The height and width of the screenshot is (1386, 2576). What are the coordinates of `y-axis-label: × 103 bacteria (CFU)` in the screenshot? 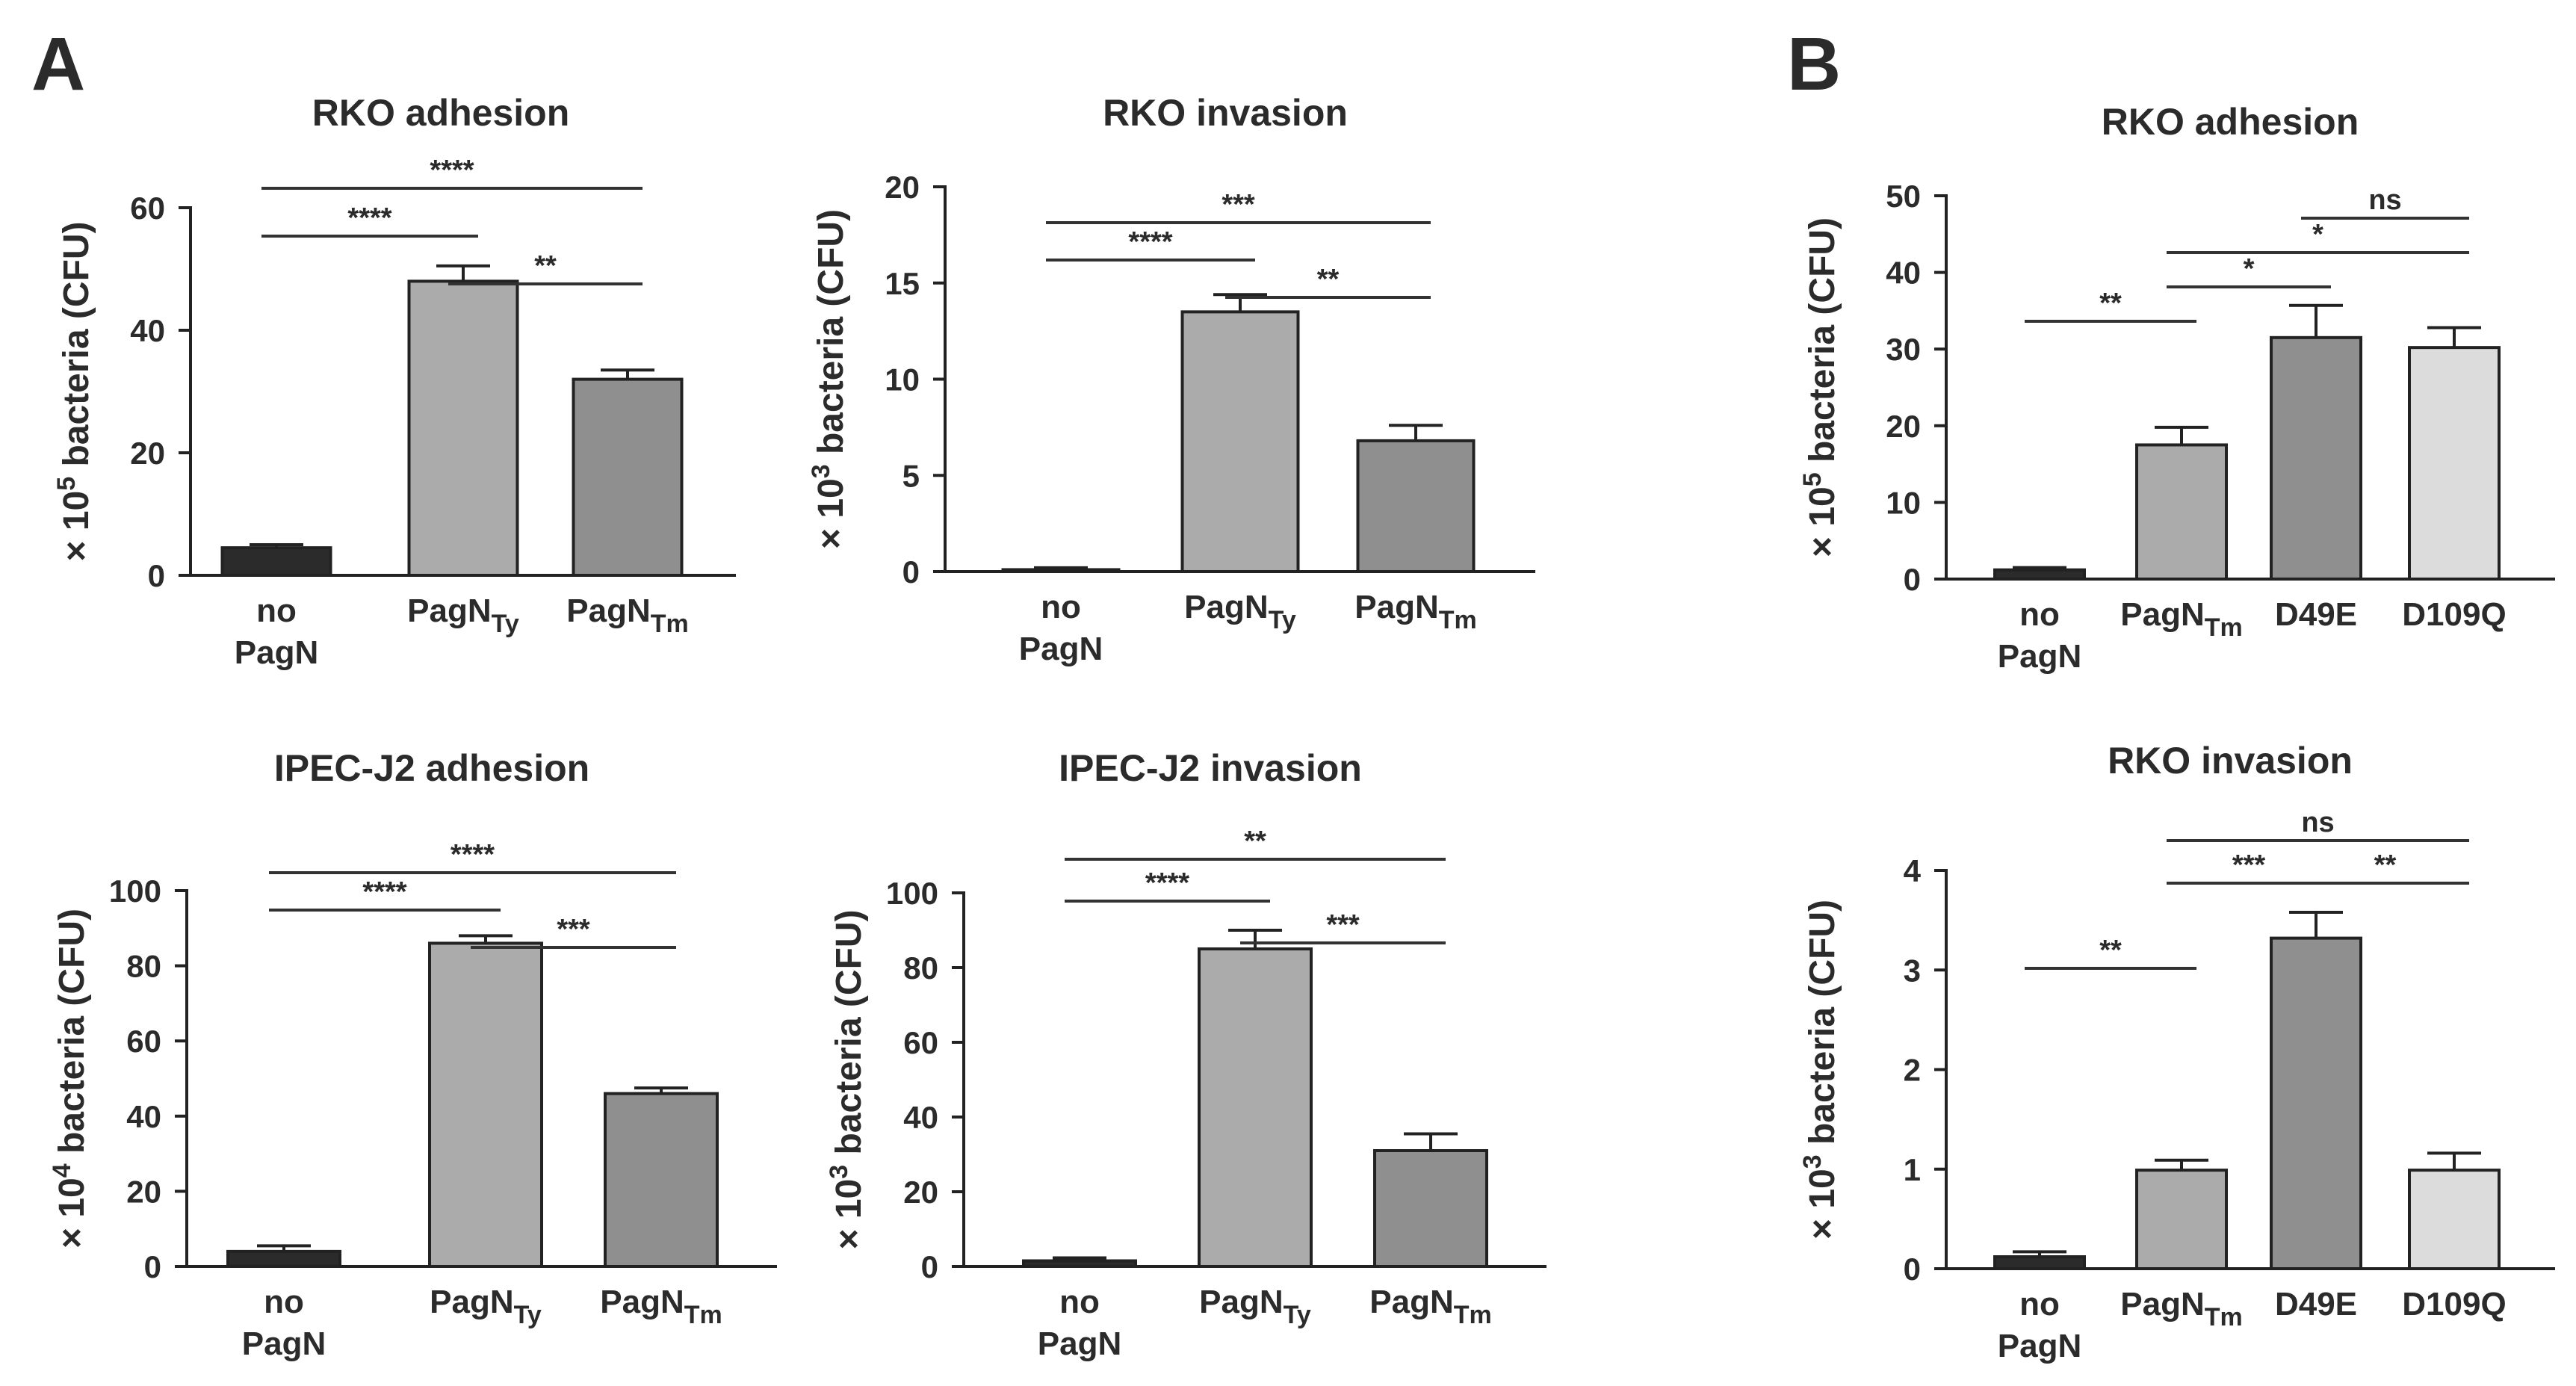 It's located at (829, 379).